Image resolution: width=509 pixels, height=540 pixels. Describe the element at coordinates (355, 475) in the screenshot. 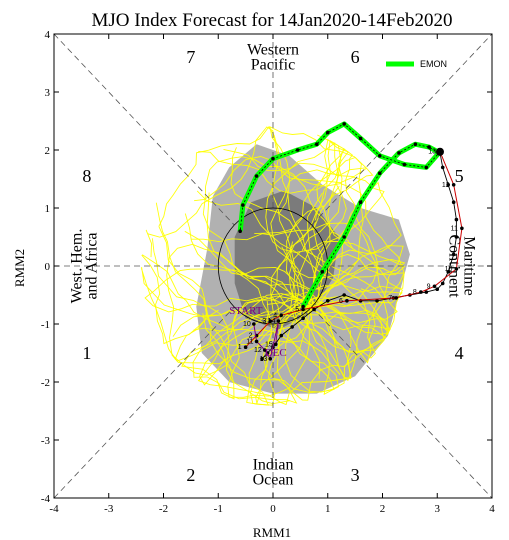

I see `phase-number: 3` at that location.